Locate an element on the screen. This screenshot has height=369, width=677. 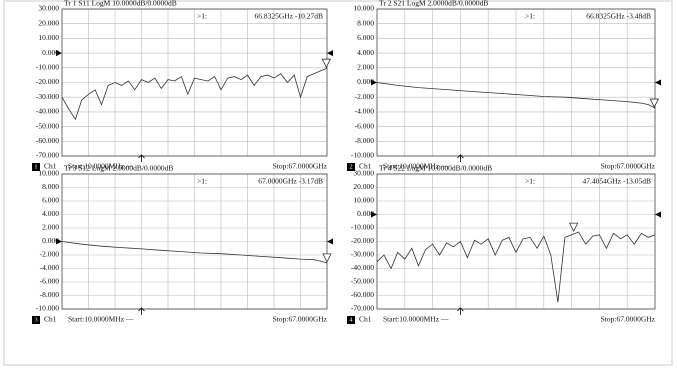
channel-number: 2 is located at coordinates (350, 166).